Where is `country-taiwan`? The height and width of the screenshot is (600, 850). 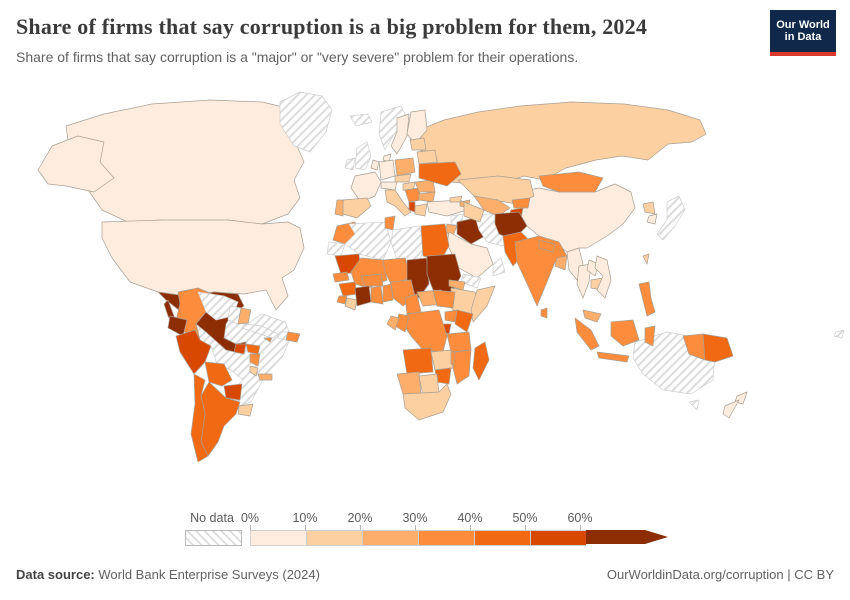 country-taiwan is located at coordinates (646, 259).